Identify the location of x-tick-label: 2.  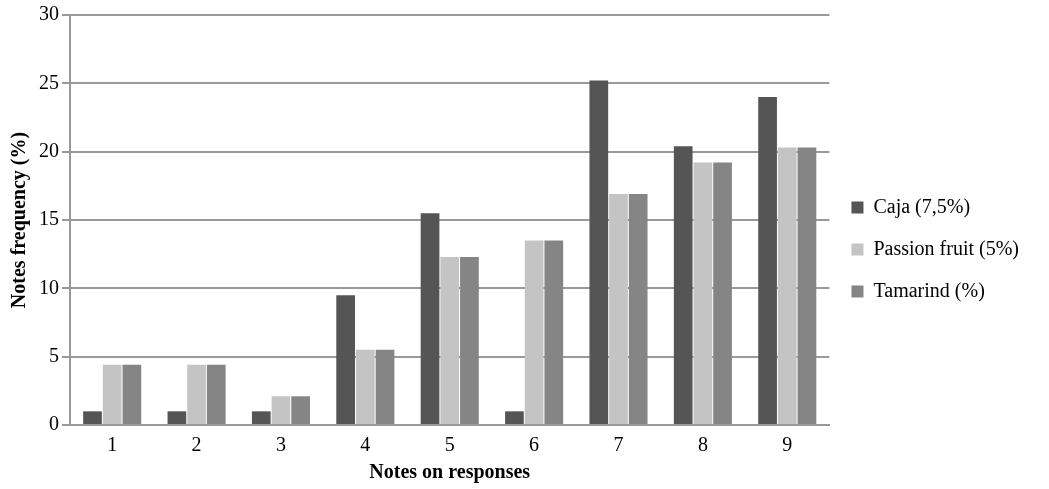
(196, 444).